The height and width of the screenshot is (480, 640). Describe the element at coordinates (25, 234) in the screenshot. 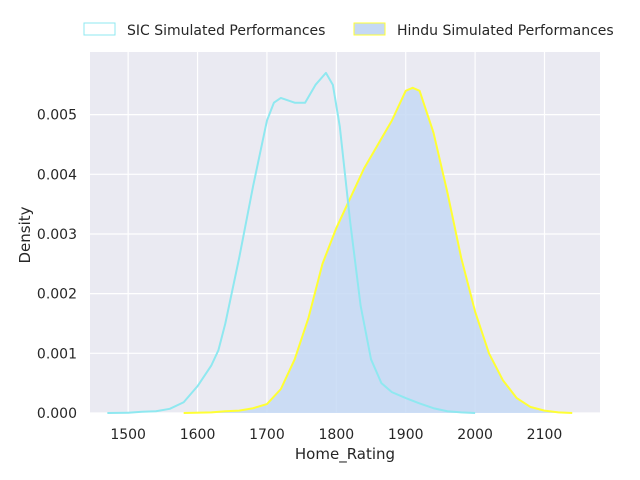

I see `y-axis-label: Density` at that location.